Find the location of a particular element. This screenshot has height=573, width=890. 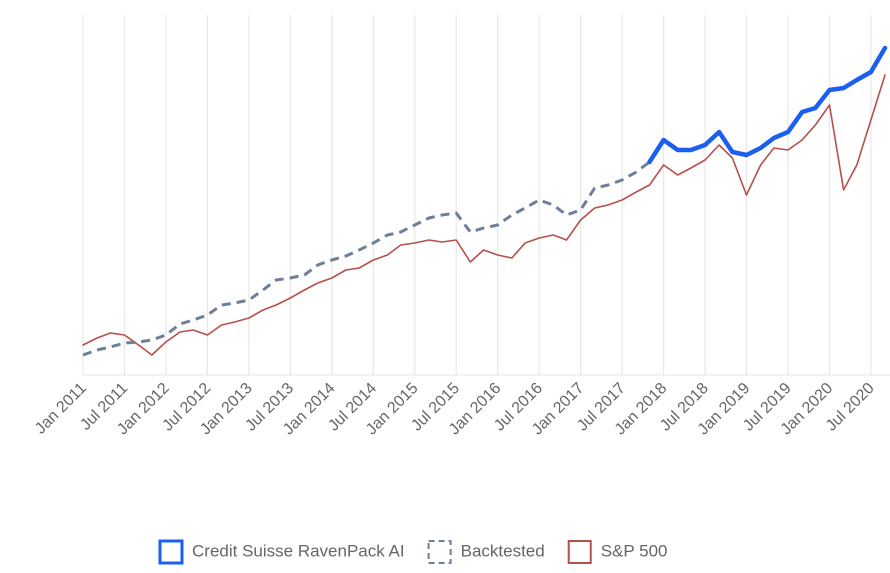

legend-label: Credit Suisse RavenPack AI is located at coordinates (298, 550).